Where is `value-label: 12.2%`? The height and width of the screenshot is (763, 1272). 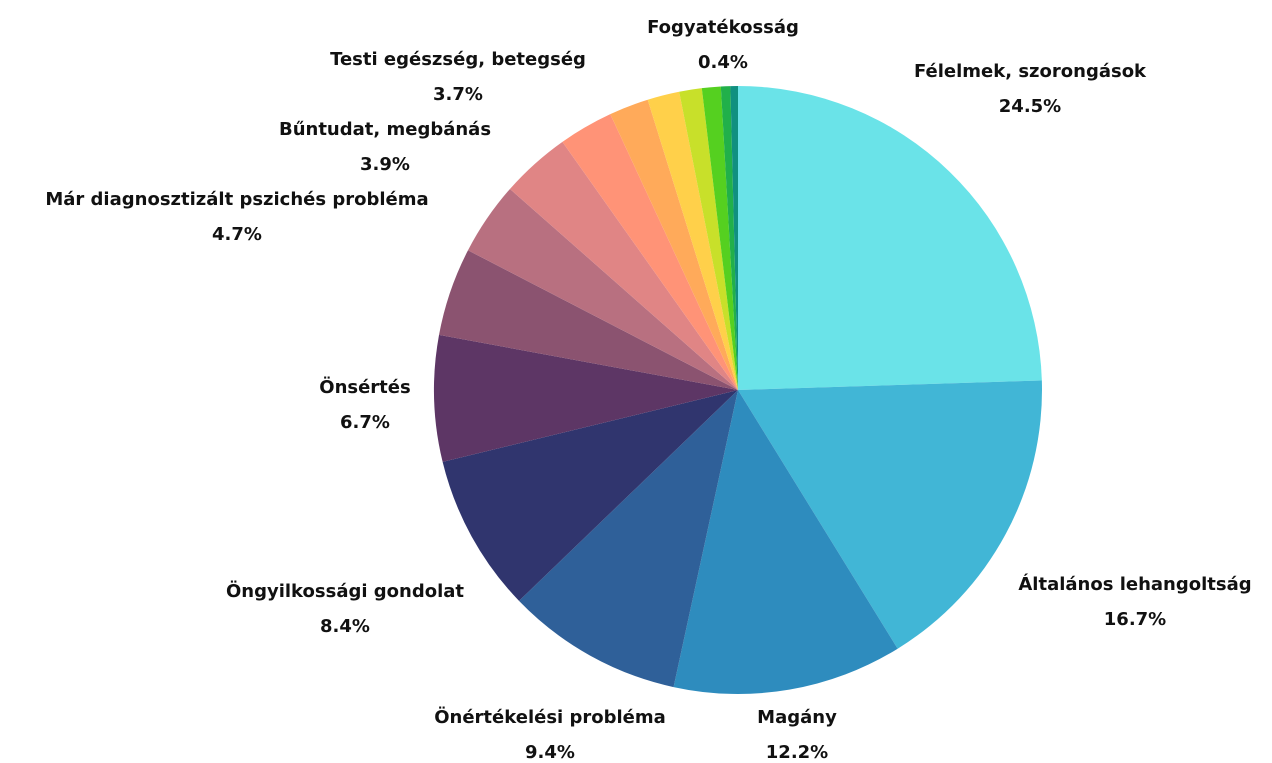
value-label: 12.2% is located at coordinates (797, 752).